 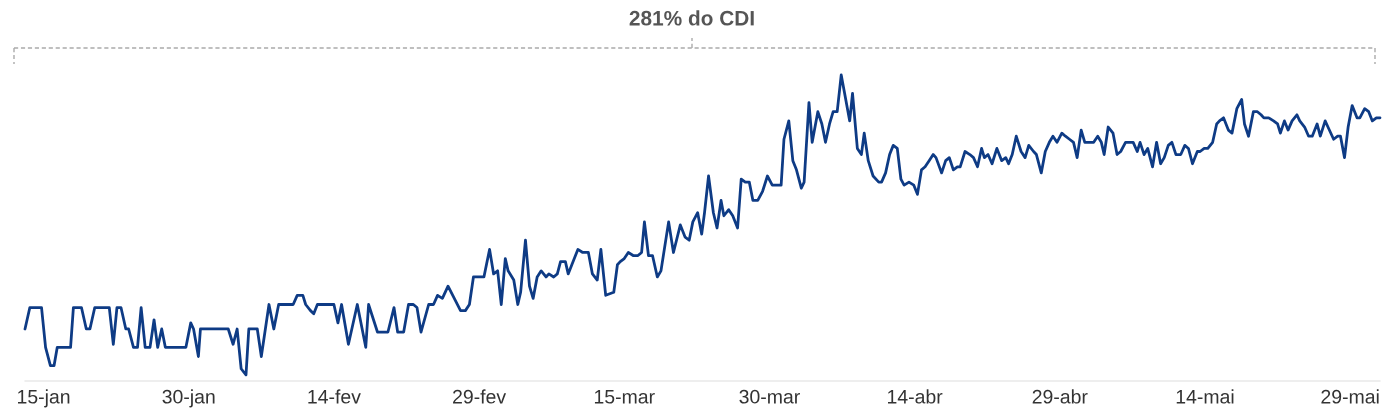 I want to click on x-tick-label: 29-mai, so click(x=1350, y=396).